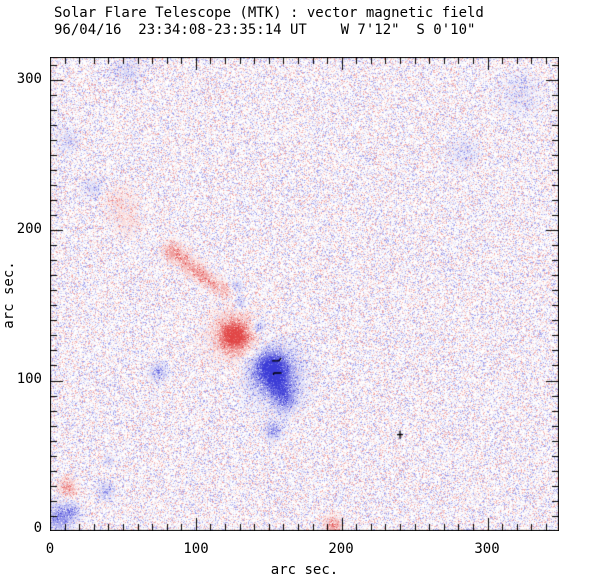 The height and width of the screenshot is (585, 612). Describe the element at coordinates (304, 570) in the screenshot. I see `x-axis-label: arc sec.` at that location.